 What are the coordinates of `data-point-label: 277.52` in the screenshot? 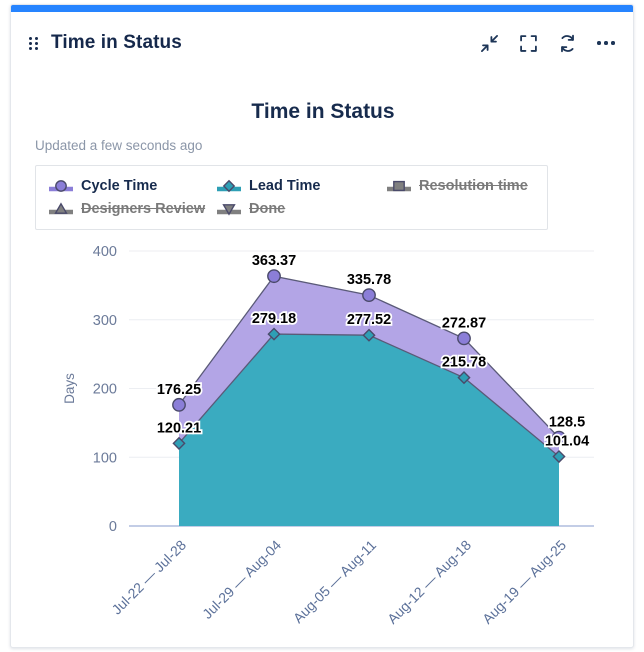 It's located at (369, 320).